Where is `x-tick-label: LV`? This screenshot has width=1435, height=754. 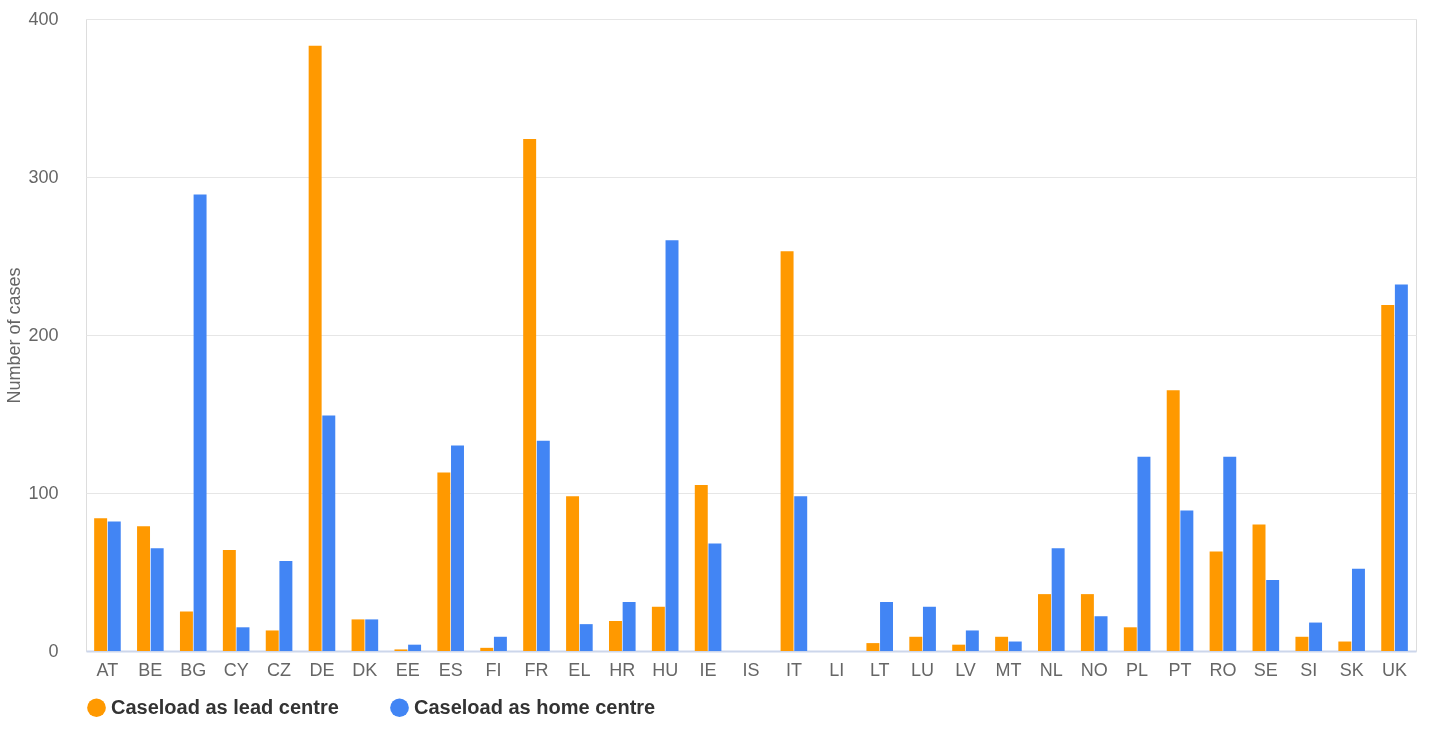
x-tick-label: LV is located at coordinates (965, 669).